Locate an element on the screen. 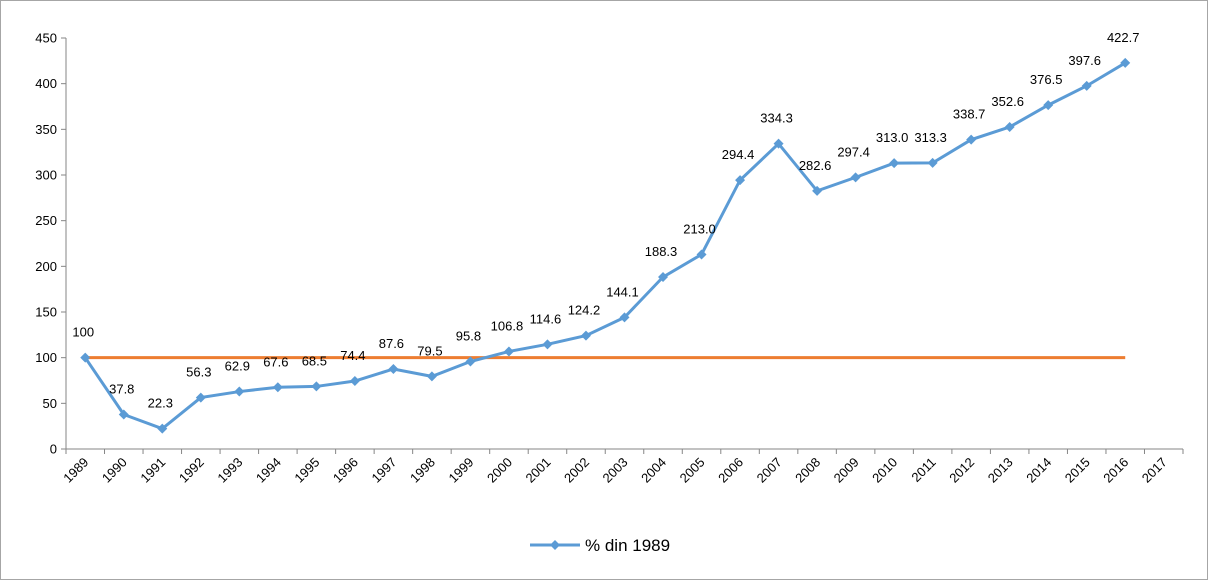 This screenshot has height=580, width=1208. data-label: 56.3 is located at coordinates (198, 372).